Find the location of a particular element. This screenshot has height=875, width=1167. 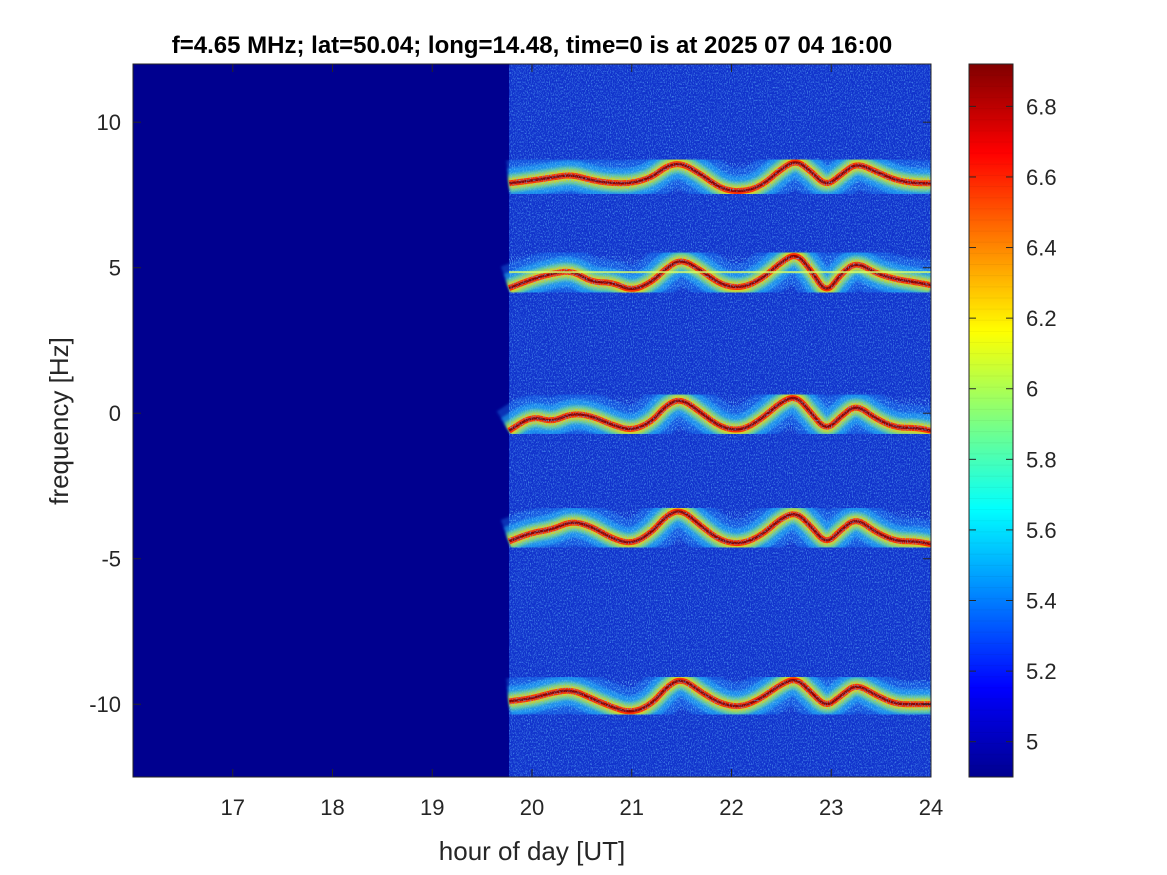

colorbar-tick-label: 6.8 is located at coordinates (1041, 106).